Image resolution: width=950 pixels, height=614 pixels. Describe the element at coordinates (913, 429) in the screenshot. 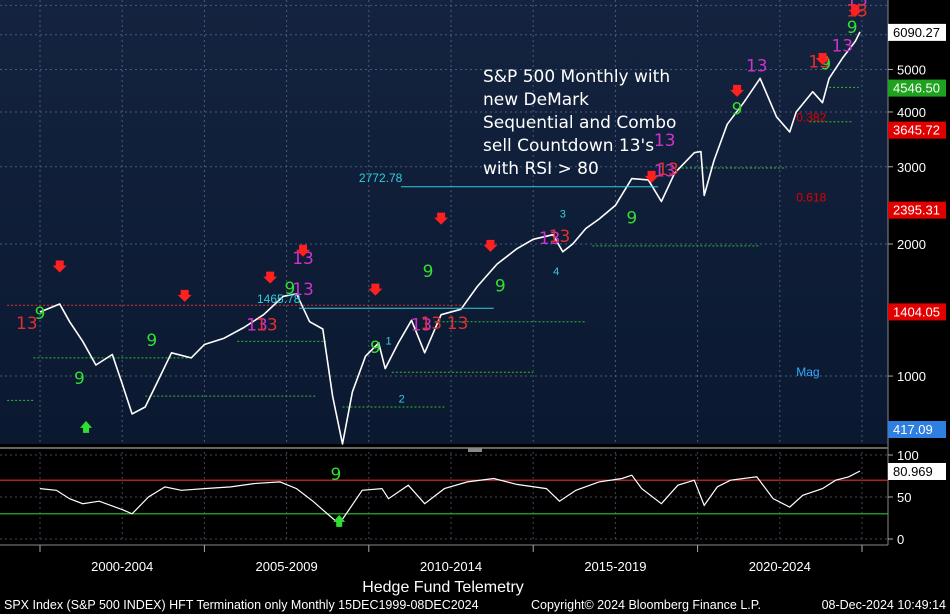

I see `price-label: 417.09` at that location.